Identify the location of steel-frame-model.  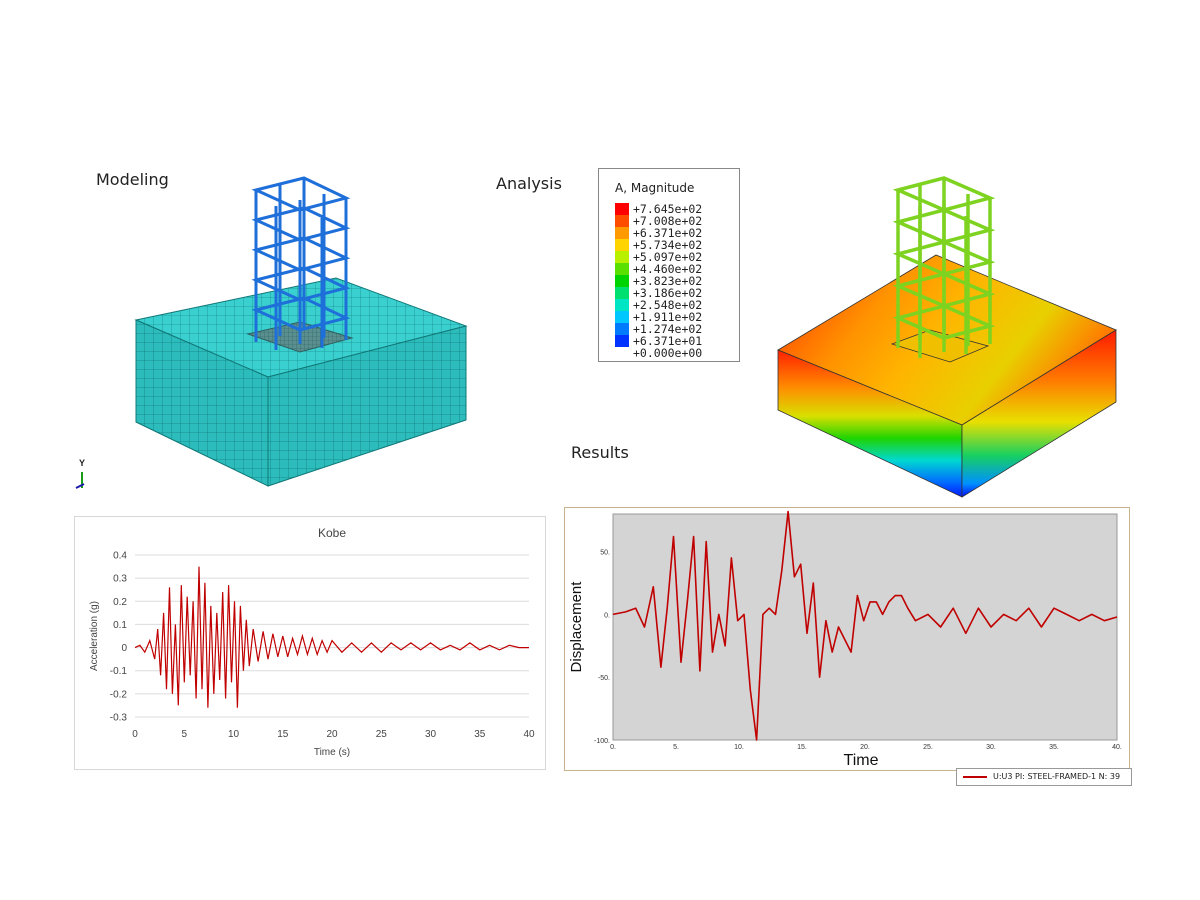
(301, 263).